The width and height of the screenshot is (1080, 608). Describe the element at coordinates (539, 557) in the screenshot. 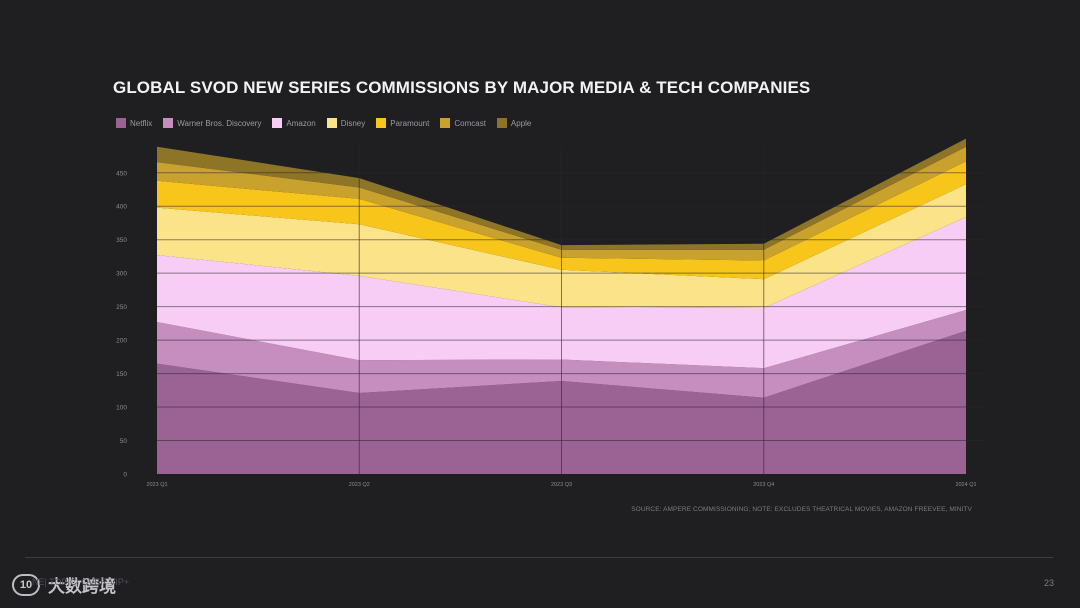

I see `footer-divider` at that location.